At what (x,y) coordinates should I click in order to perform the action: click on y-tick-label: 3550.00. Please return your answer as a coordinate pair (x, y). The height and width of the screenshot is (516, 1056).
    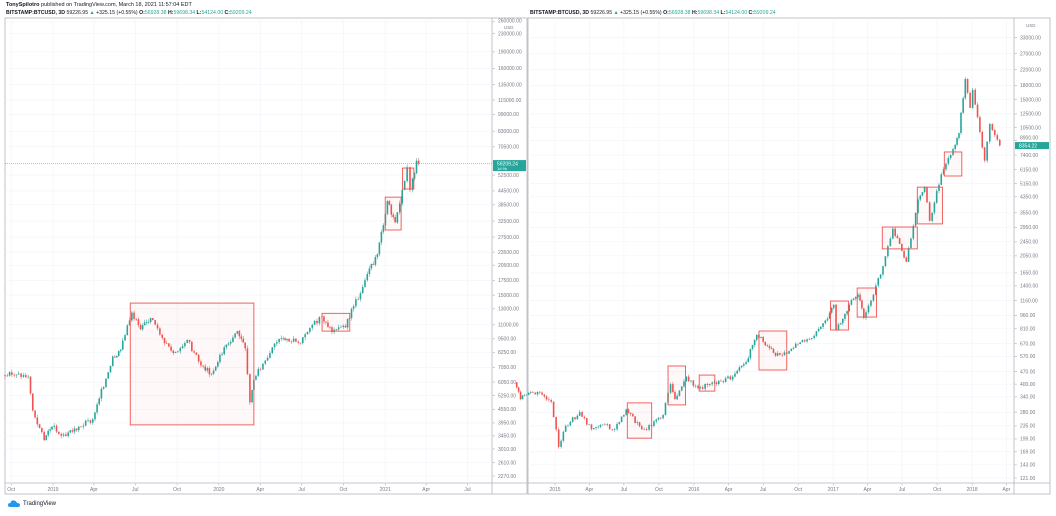
    Looking at the image, I should click on (1029, 214).